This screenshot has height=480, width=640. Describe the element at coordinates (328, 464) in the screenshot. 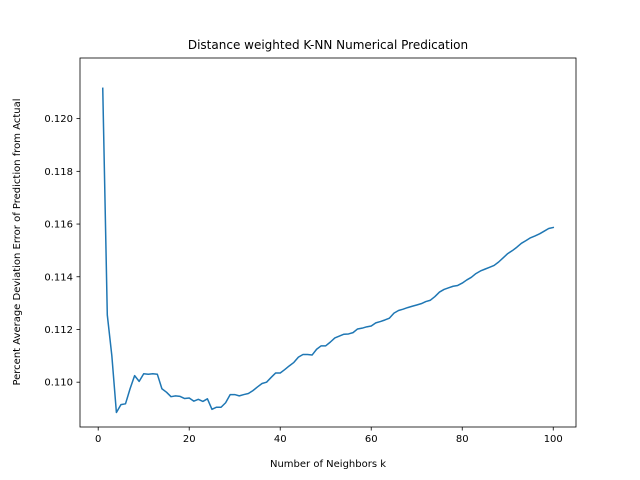

I see `x-axis-label: Number of Neighbors k` at that location.